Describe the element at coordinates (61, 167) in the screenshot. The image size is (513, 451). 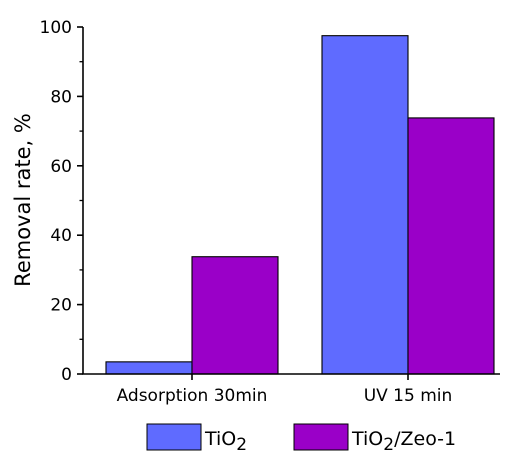
I see `y-tick-label: 60` at that location.